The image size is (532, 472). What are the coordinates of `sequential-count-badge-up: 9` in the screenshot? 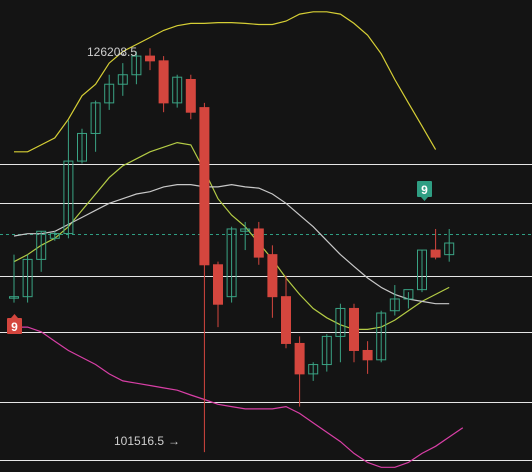 It's located at (424, 191).